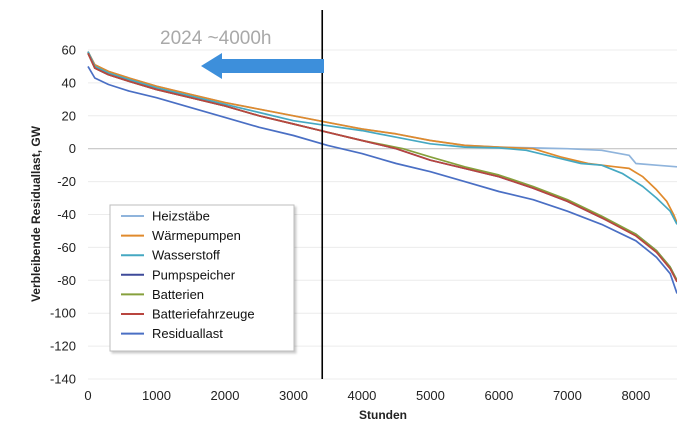 The image size is (677, 423). Describe the element at coordinates (87, 395) in the screenshot. I see `x-tick-label: 0` at that location.